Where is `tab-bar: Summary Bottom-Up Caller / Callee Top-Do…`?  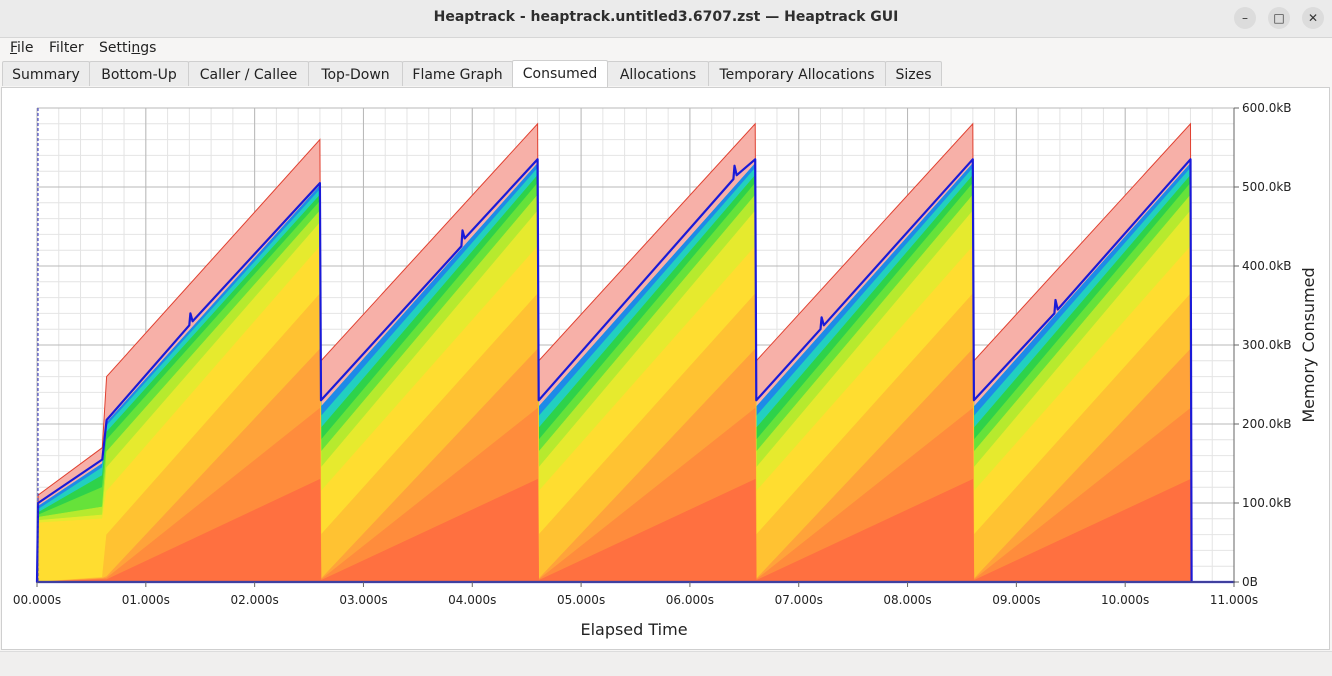
tab-bar: Summary Bottom-Up Caller / Callee Top-Do… is located at coordinates (666, 74).